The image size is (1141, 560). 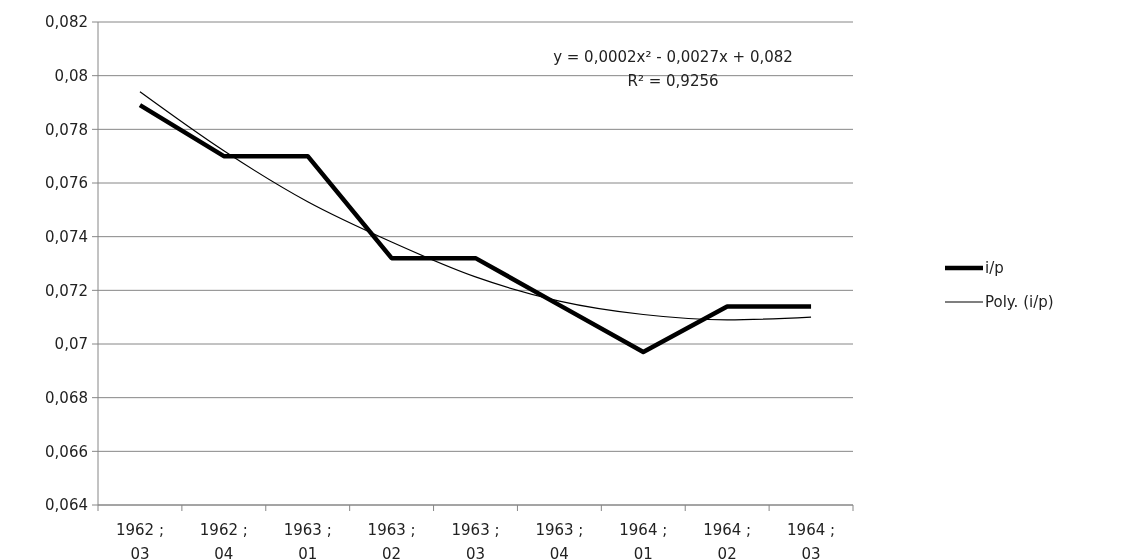 What do you see at coordinates (811, 540) in the screenshot?
I see `x-tick-label: 1964 ; 03` at bounding box center [811, 540].